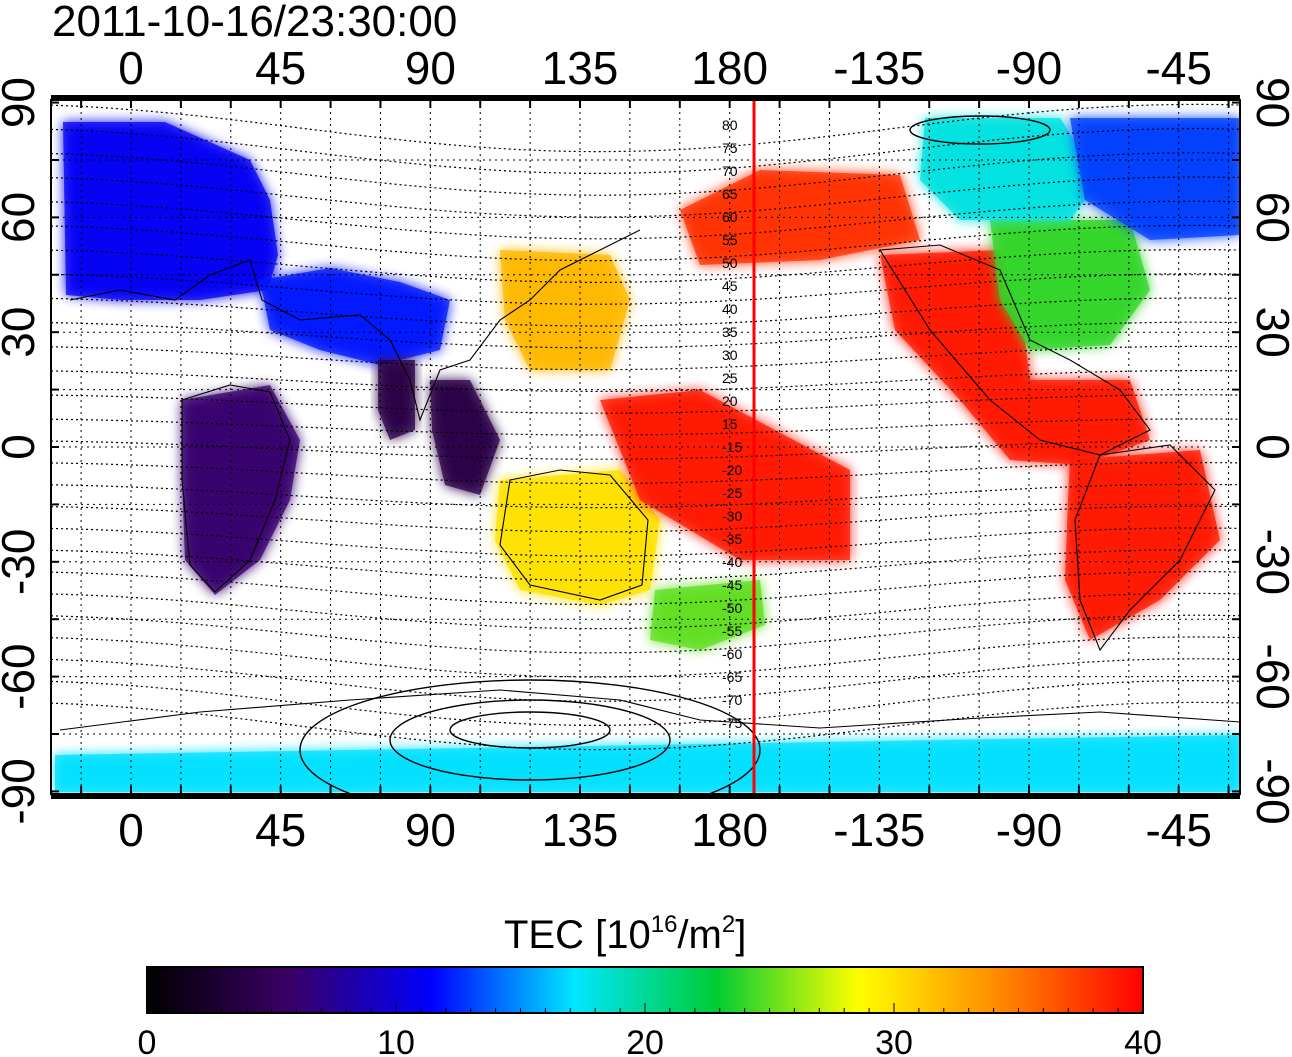  What do you see at coordinates (465, 437) in the screenshot?
I see `tec-region-core-southeast-asia` at bounding box center [465, 437].